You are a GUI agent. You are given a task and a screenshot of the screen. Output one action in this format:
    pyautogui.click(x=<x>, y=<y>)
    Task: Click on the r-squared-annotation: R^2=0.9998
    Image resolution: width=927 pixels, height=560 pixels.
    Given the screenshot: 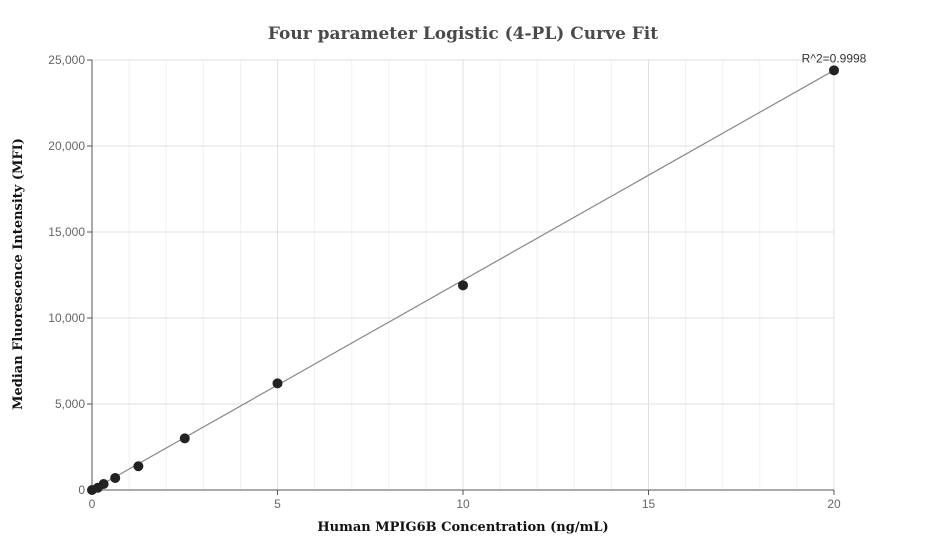 What is the action you would take?
    pyautogui.click(x=834, y=58)
    